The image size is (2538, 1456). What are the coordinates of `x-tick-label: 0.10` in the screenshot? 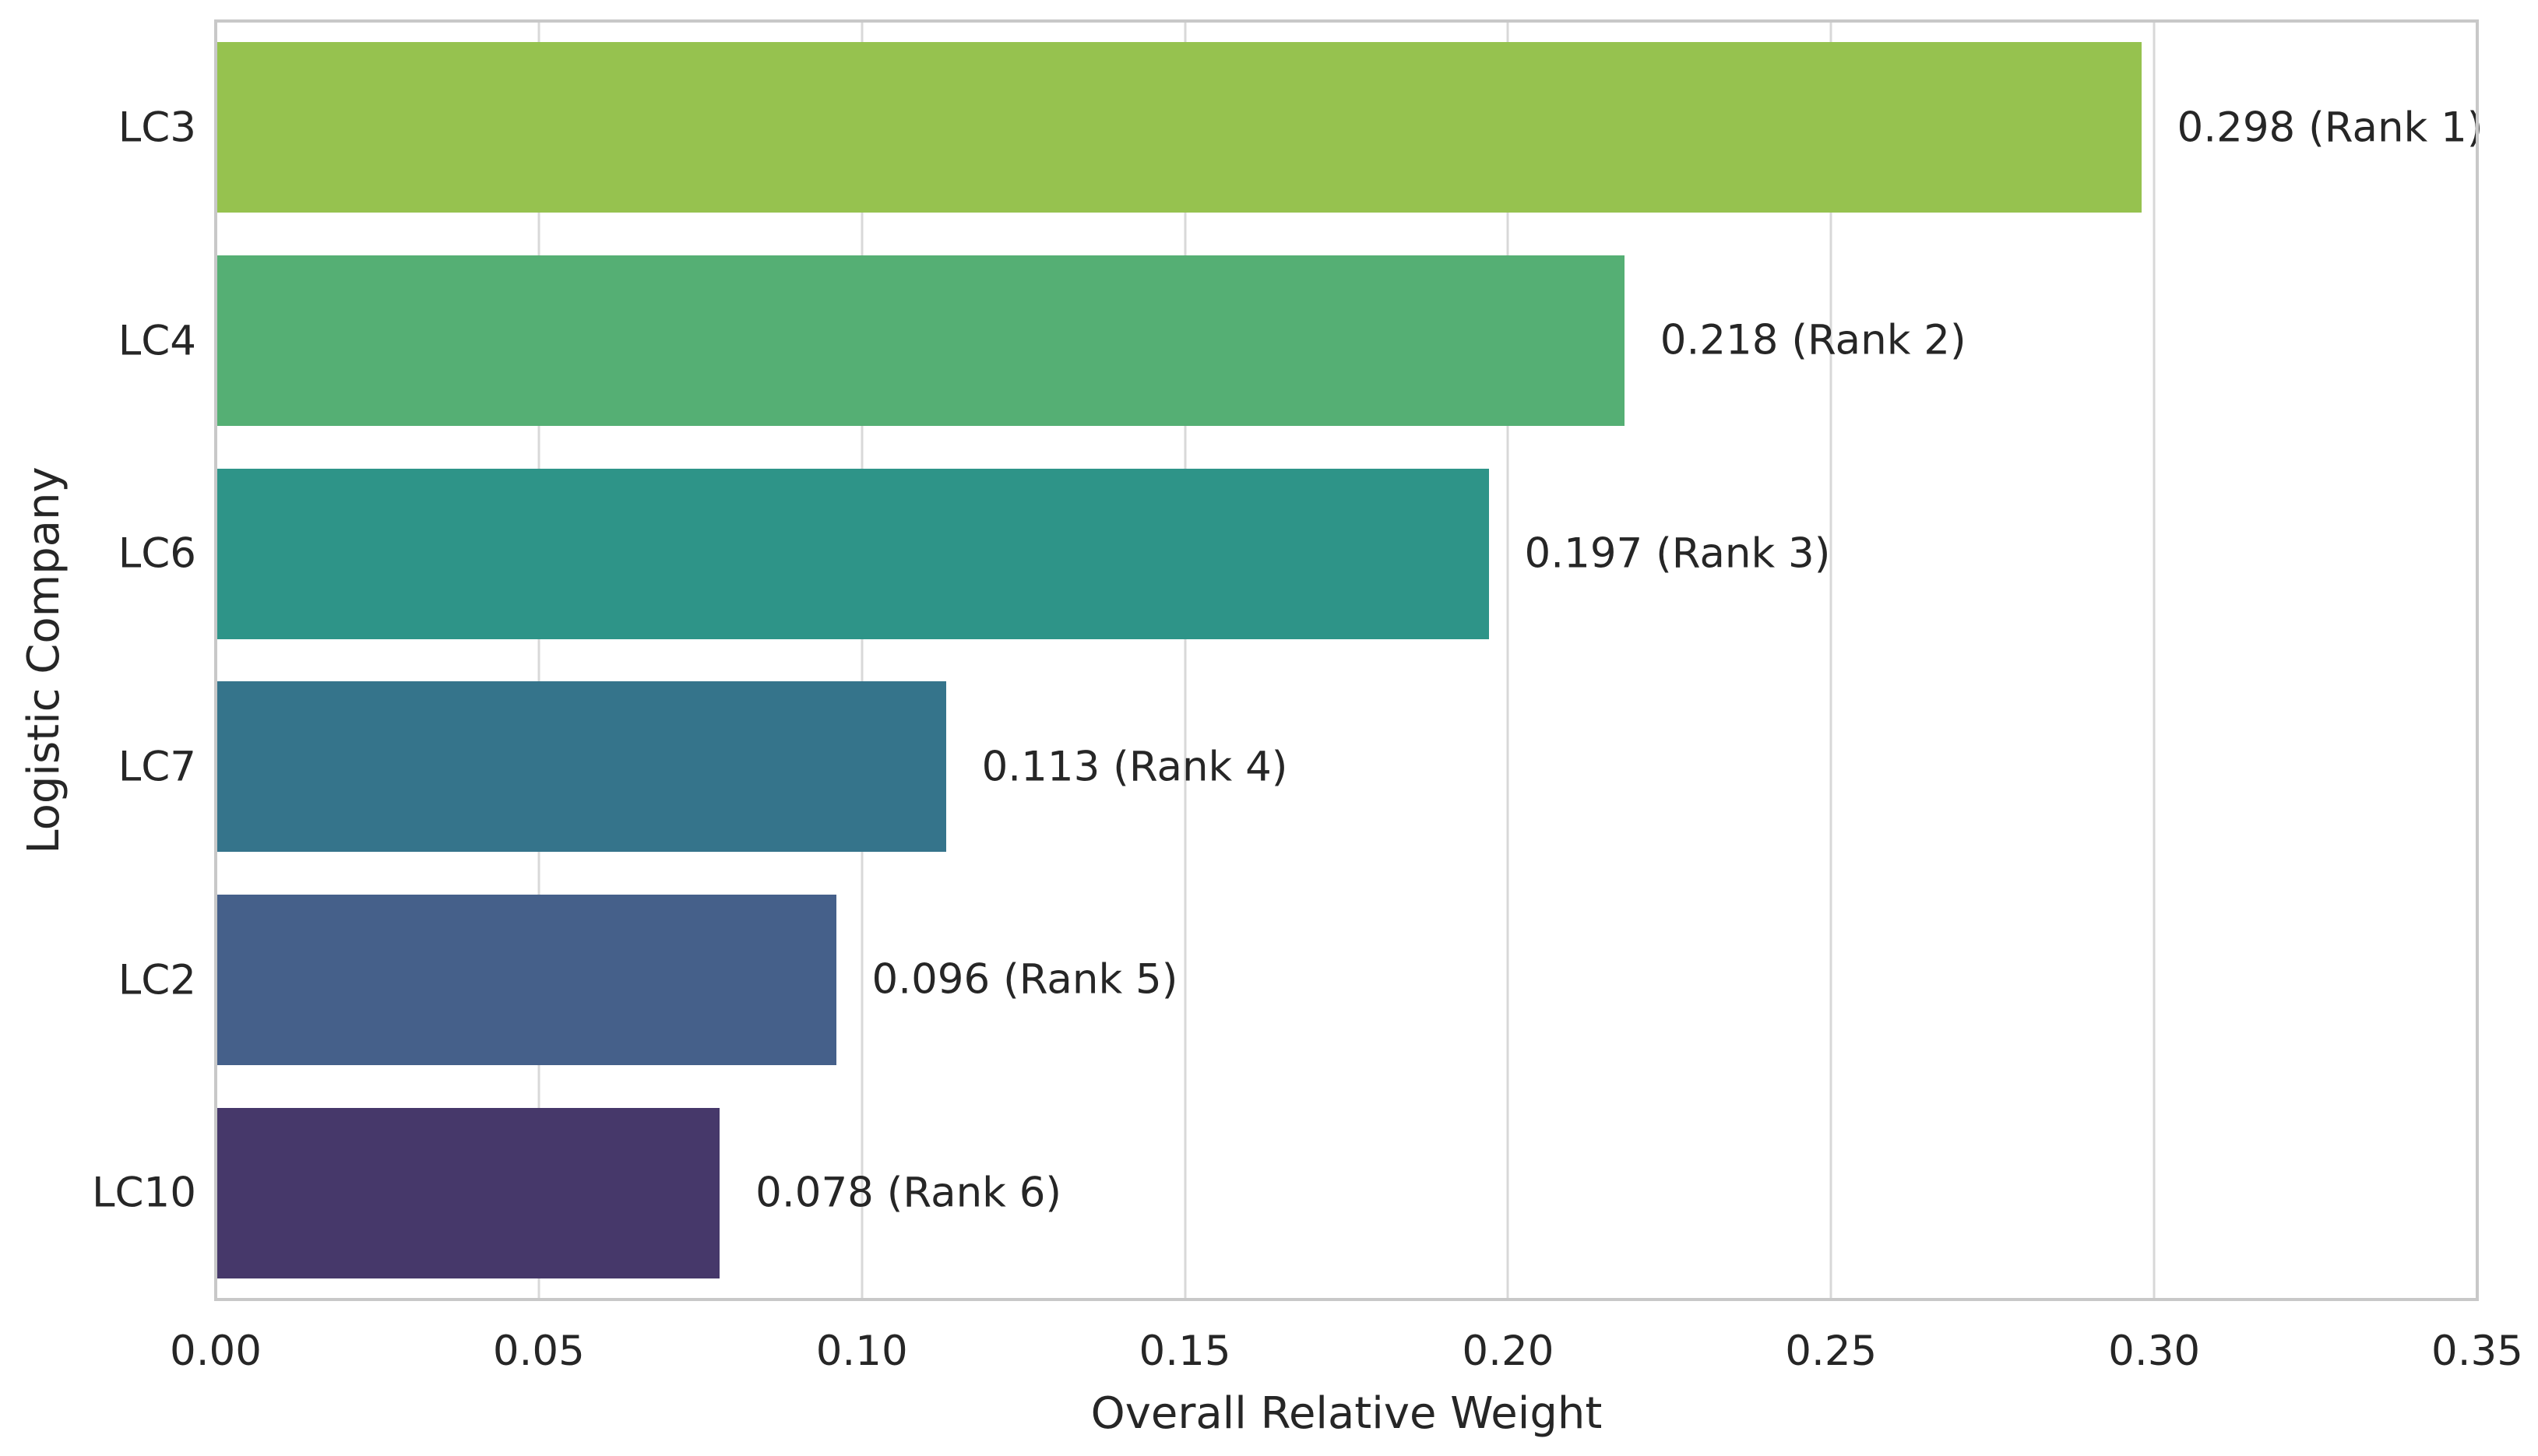 It's located at (861, 1351).